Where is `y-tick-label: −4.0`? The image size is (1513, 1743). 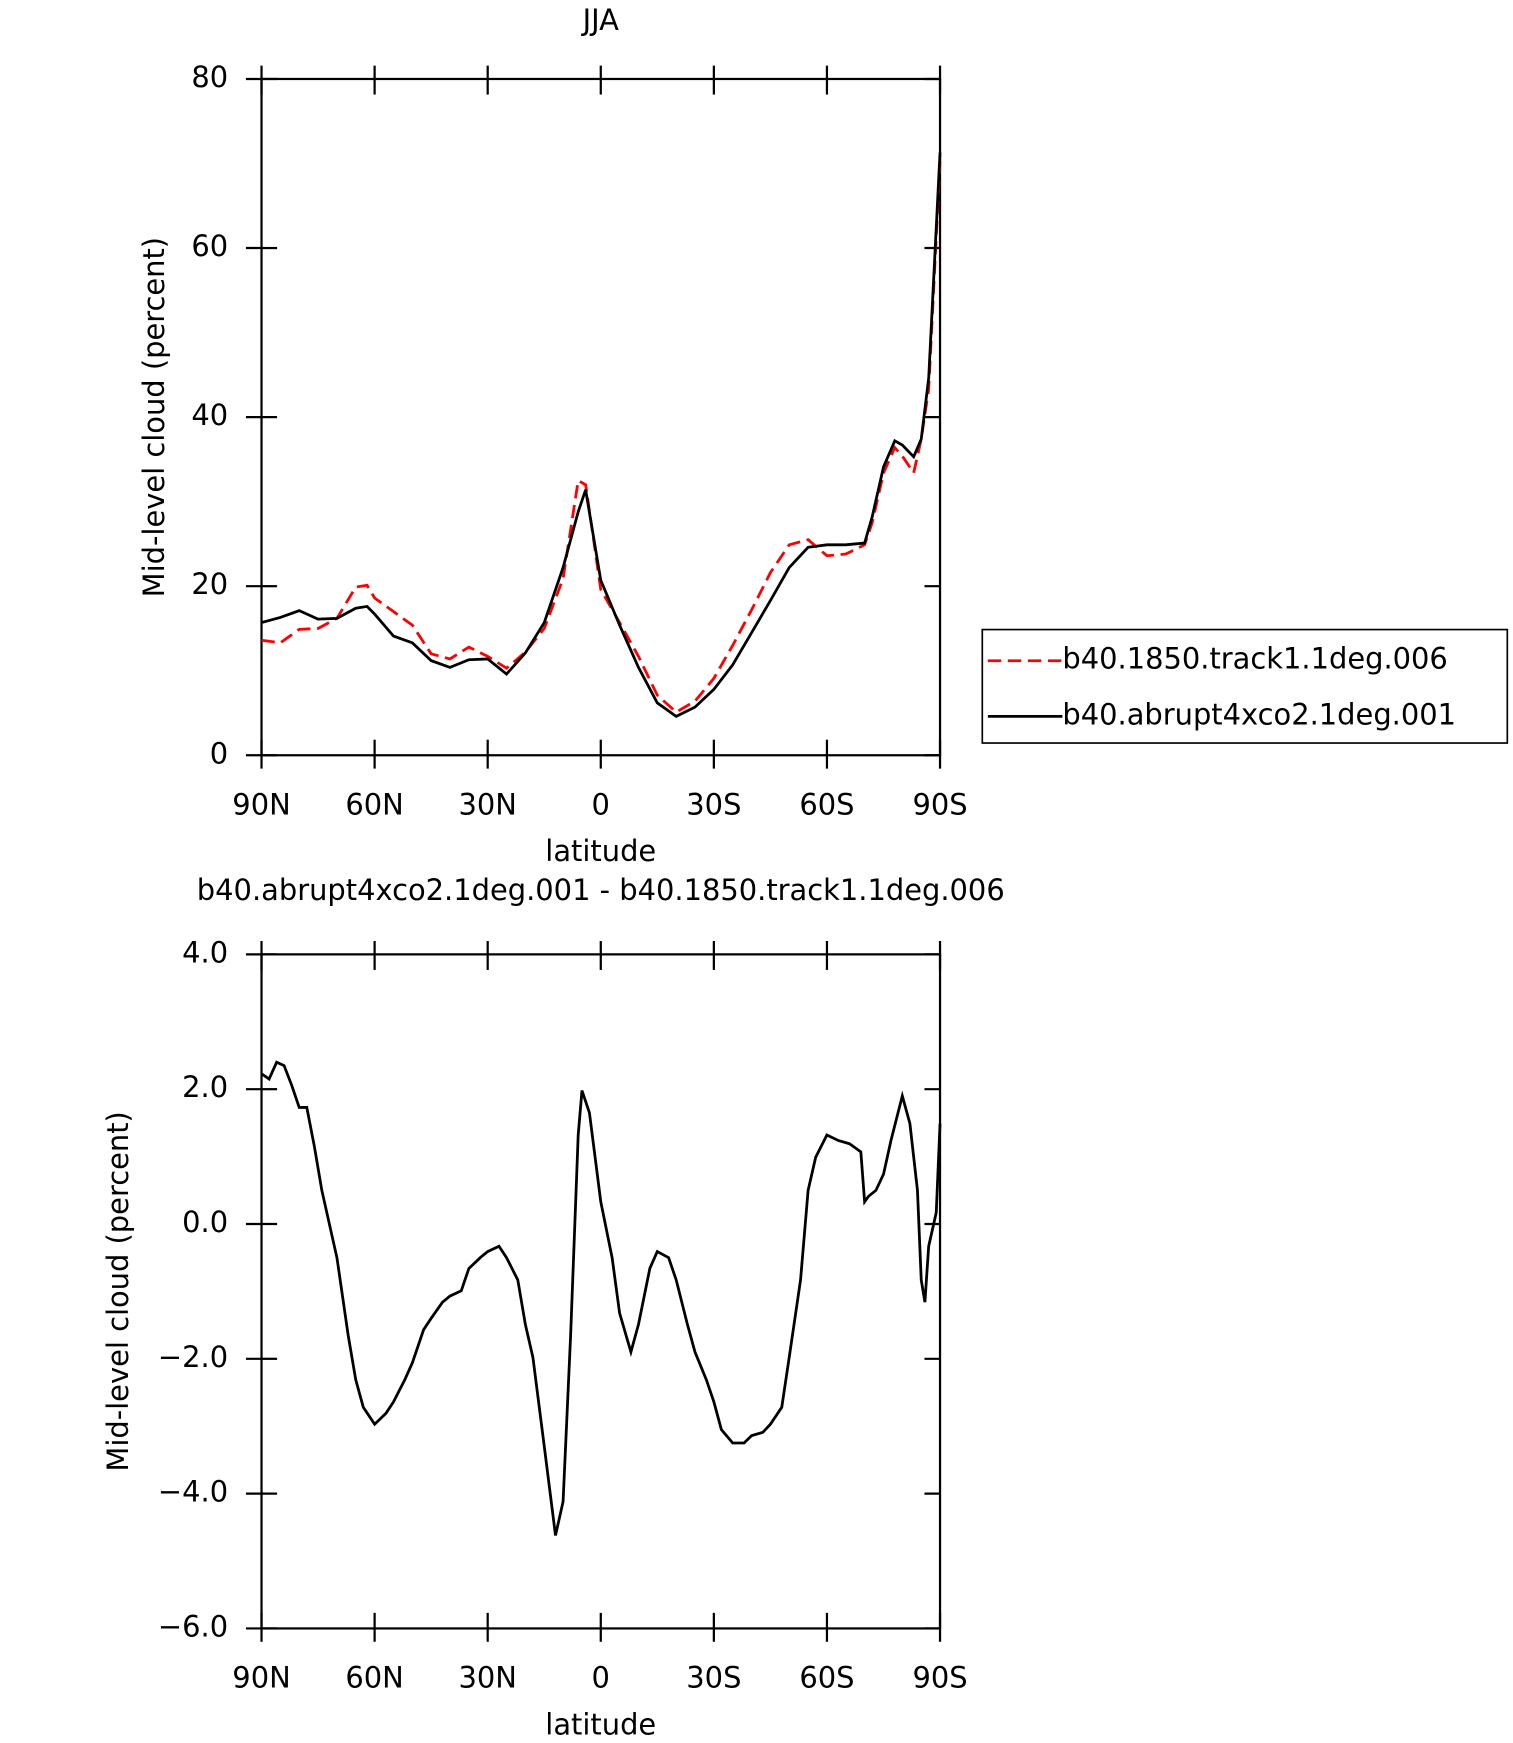
y-tick-label: −4.0 is located at coordinates (193, 1492).